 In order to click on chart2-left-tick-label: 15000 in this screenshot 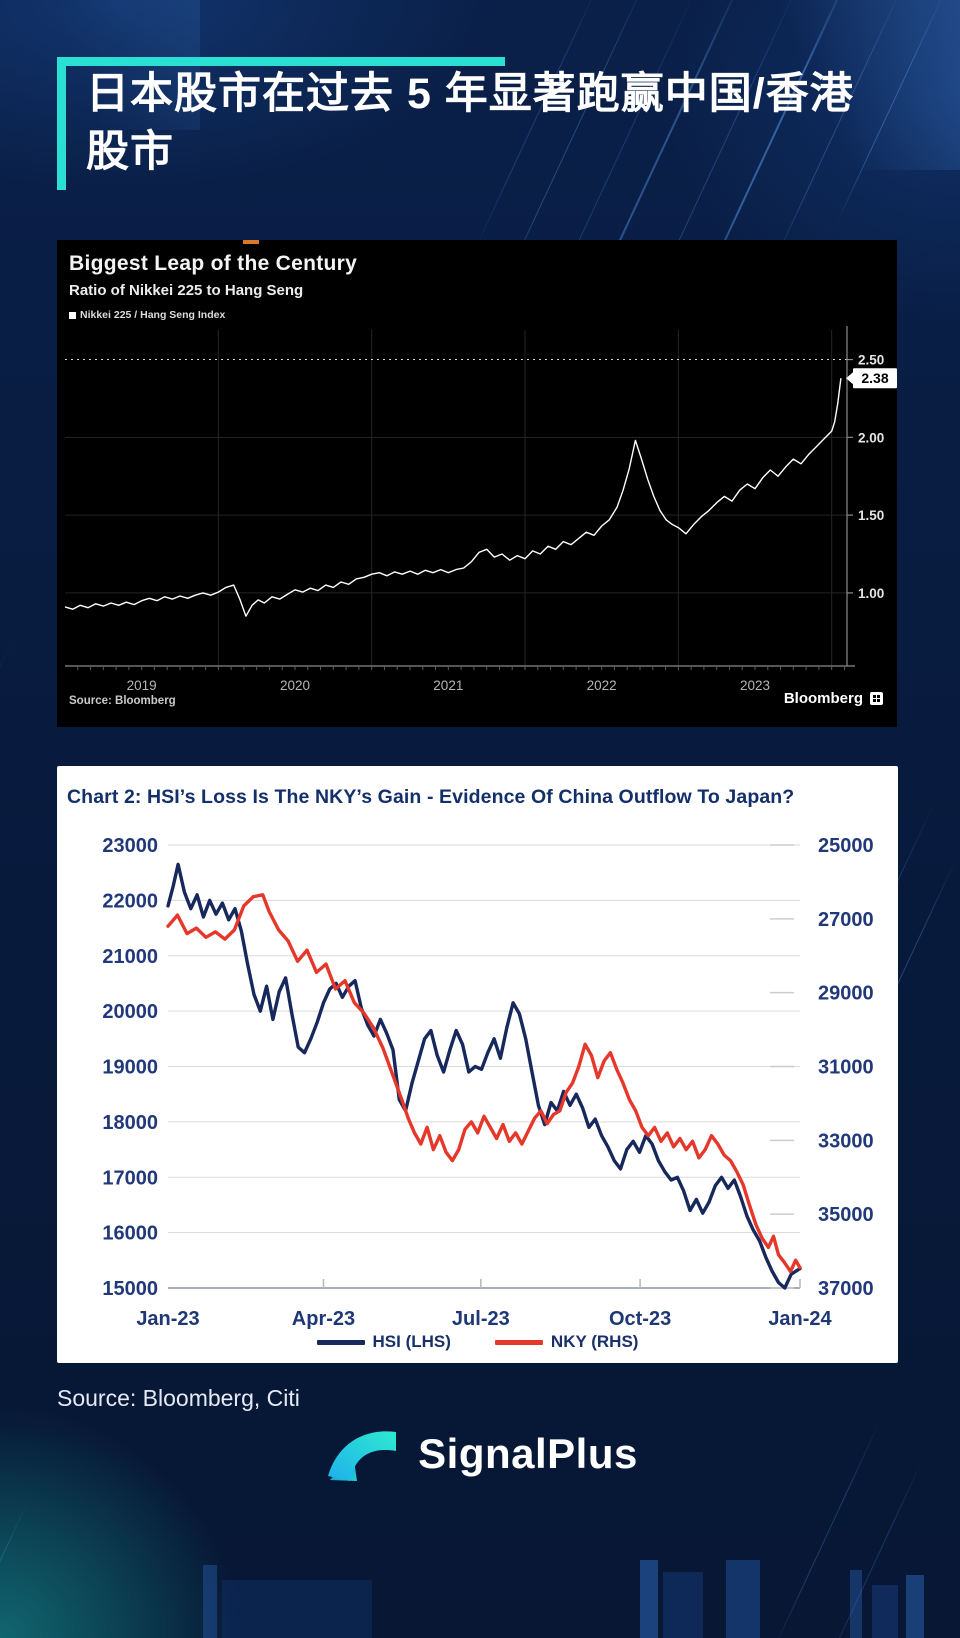, I will do `click(130, 1289)`.